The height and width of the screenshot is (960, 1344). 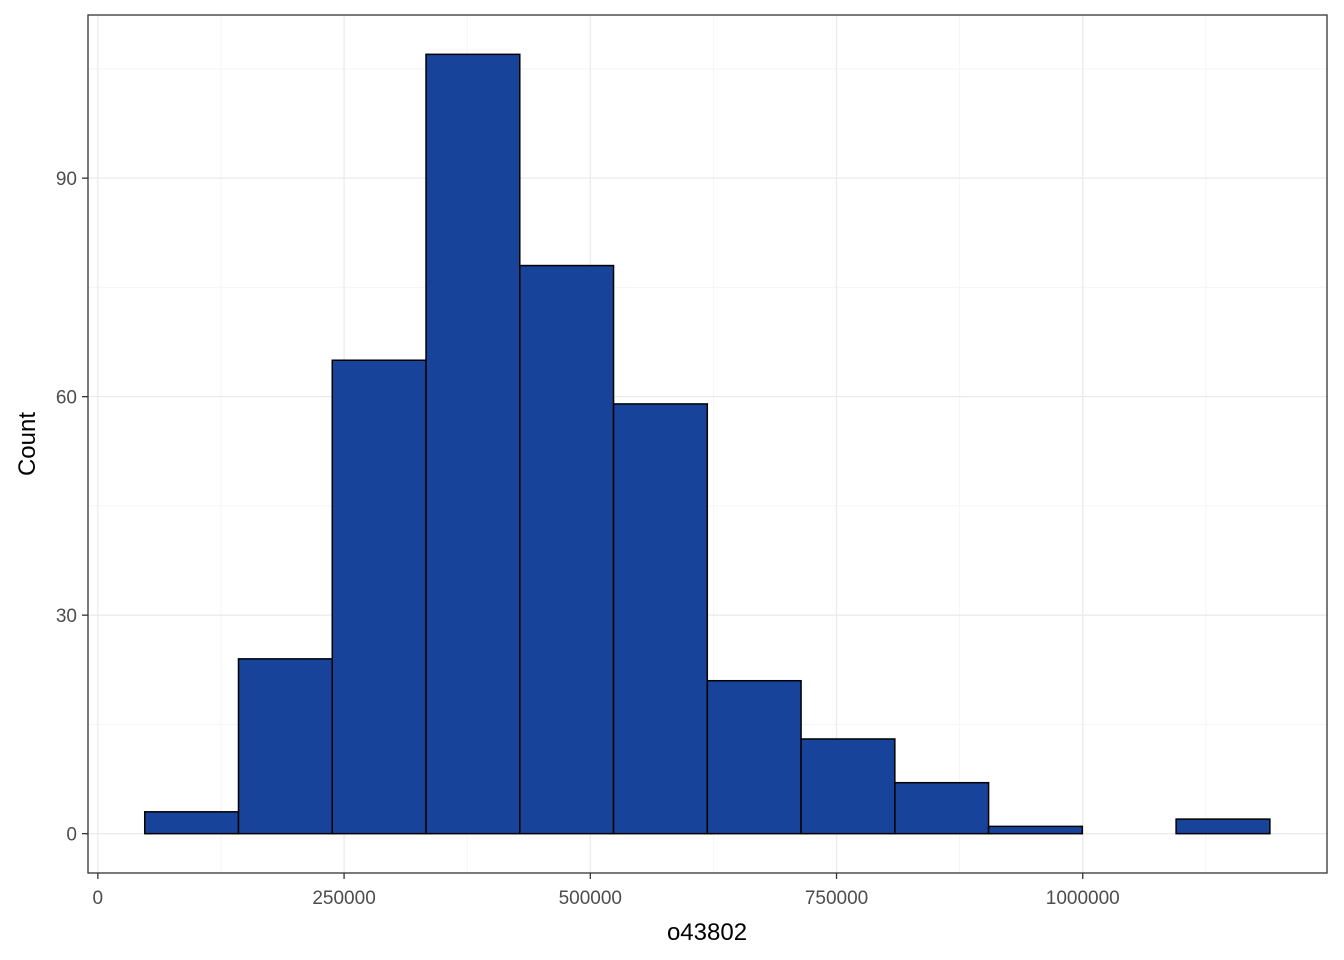 I want to click on y-tick-label: 90, so click(x=66, y=179).